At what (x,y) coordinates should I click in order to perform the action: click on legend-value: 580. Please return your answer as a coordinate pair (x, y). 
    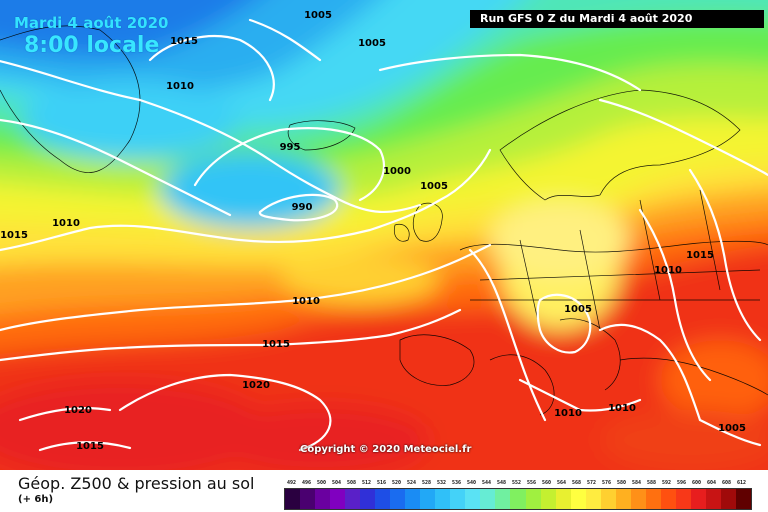
    Looking at the image, I should click on (621, 483).